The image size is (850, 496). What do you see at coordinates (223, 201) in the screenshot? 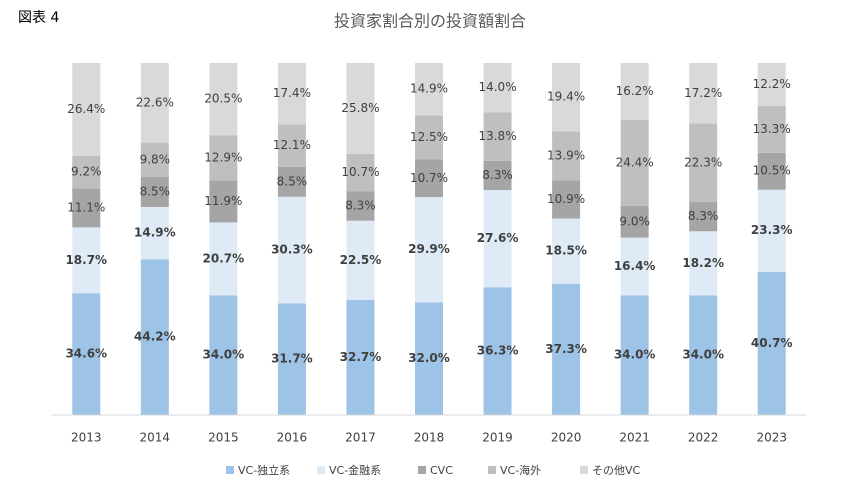
I see `data-label: 11.9%` at bounding box center [223, 201].